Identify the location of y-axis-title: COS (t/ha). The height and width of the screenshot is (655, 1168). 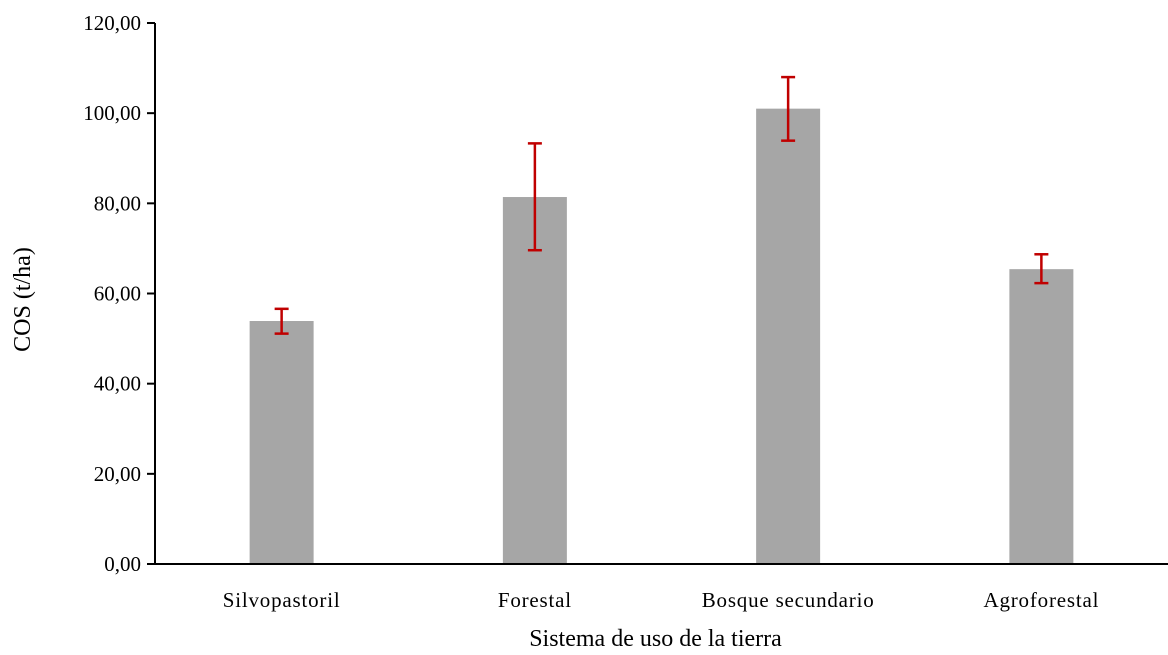
(23, 299).